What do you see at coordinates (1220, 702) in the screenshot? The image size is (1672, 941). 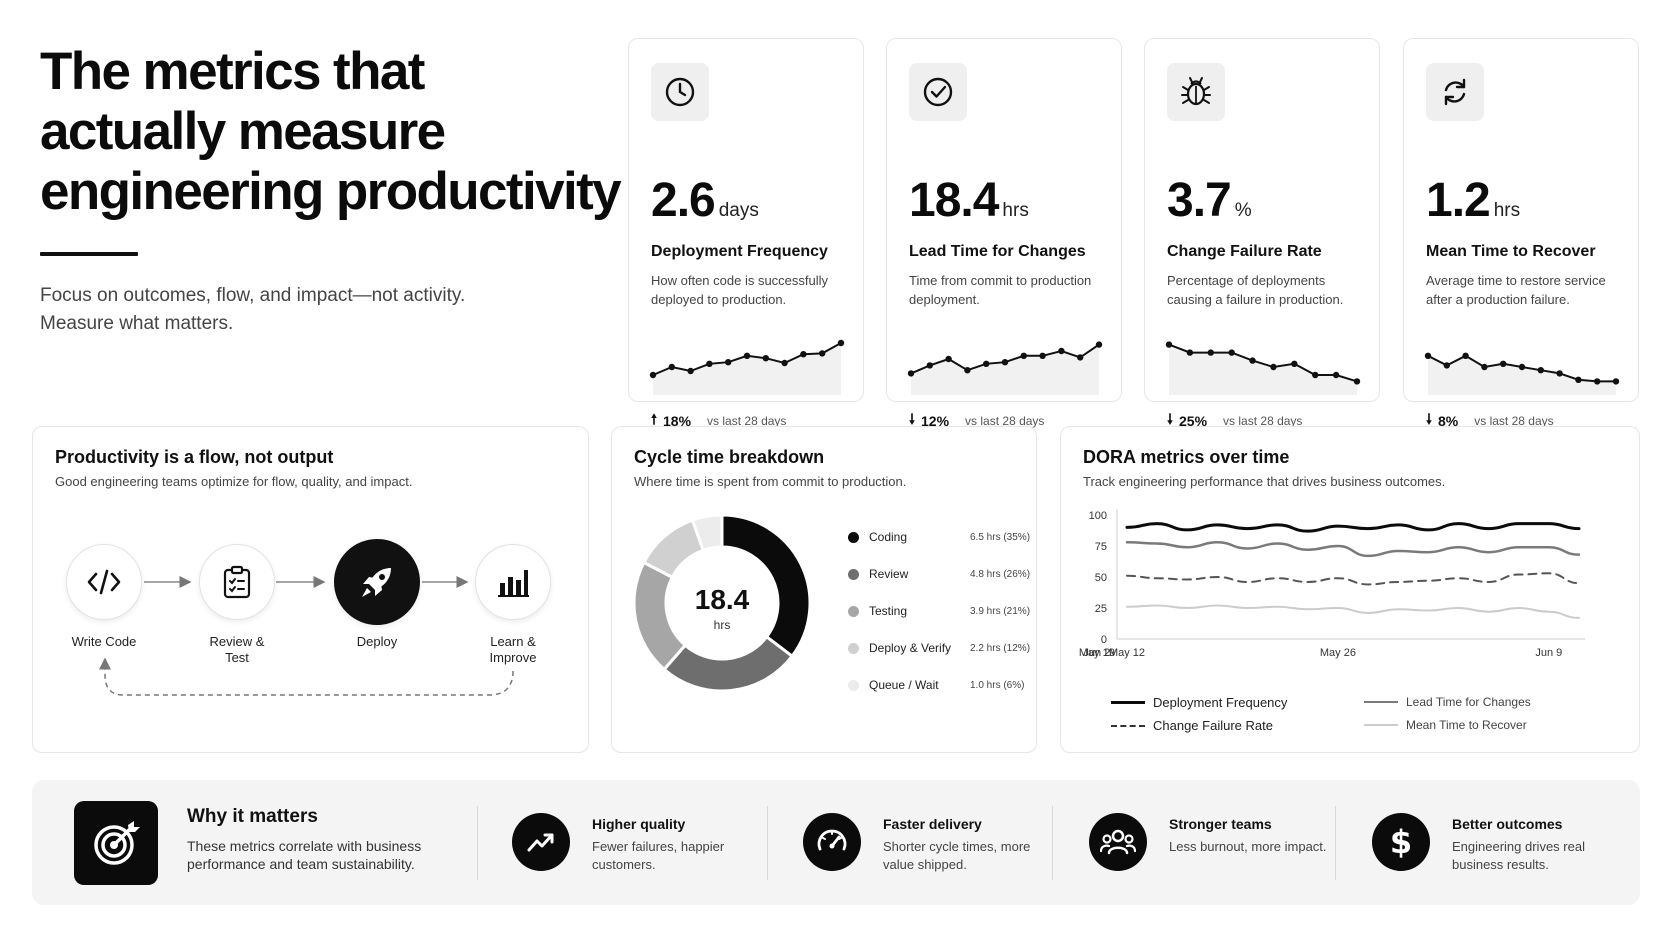 I see `legend-label: Deployment Frequency` at bounding box center [1220, 702].